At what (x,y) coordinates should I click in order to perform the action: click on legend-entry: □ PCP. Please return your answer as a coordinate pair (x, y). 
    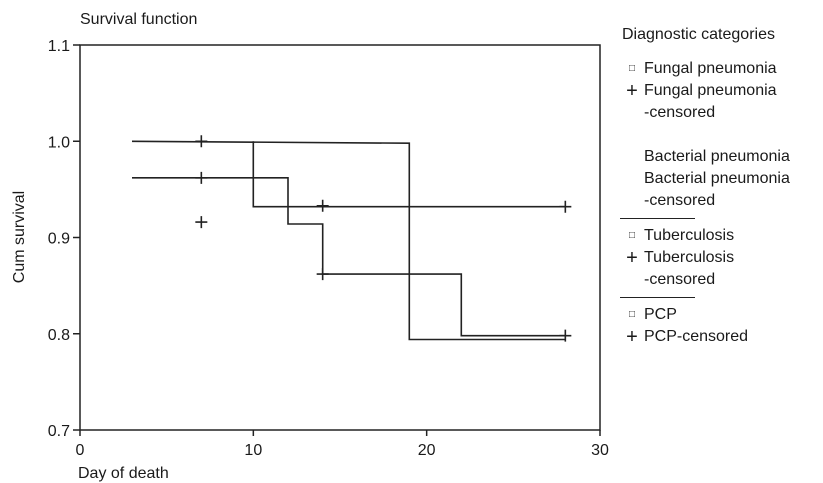
    Looking at the image, I should click on (720, 315).